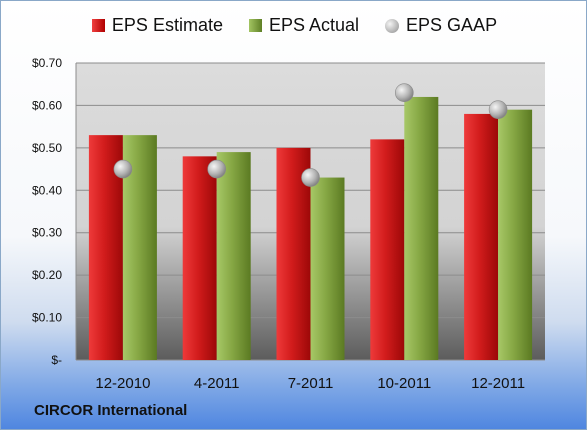 This screenshot has height=430, width=587. What do you see at coordinates (47, 318) in the screenshot?
I see `y-tick-label: $0.10` at bounding box center [47, 318].